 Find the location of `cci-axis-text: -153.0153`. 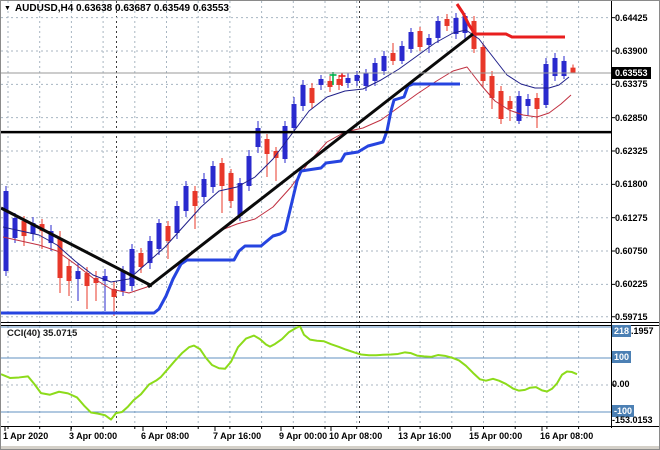

cci-axis-text: -153.0153 is located at coordinates (632, 420).